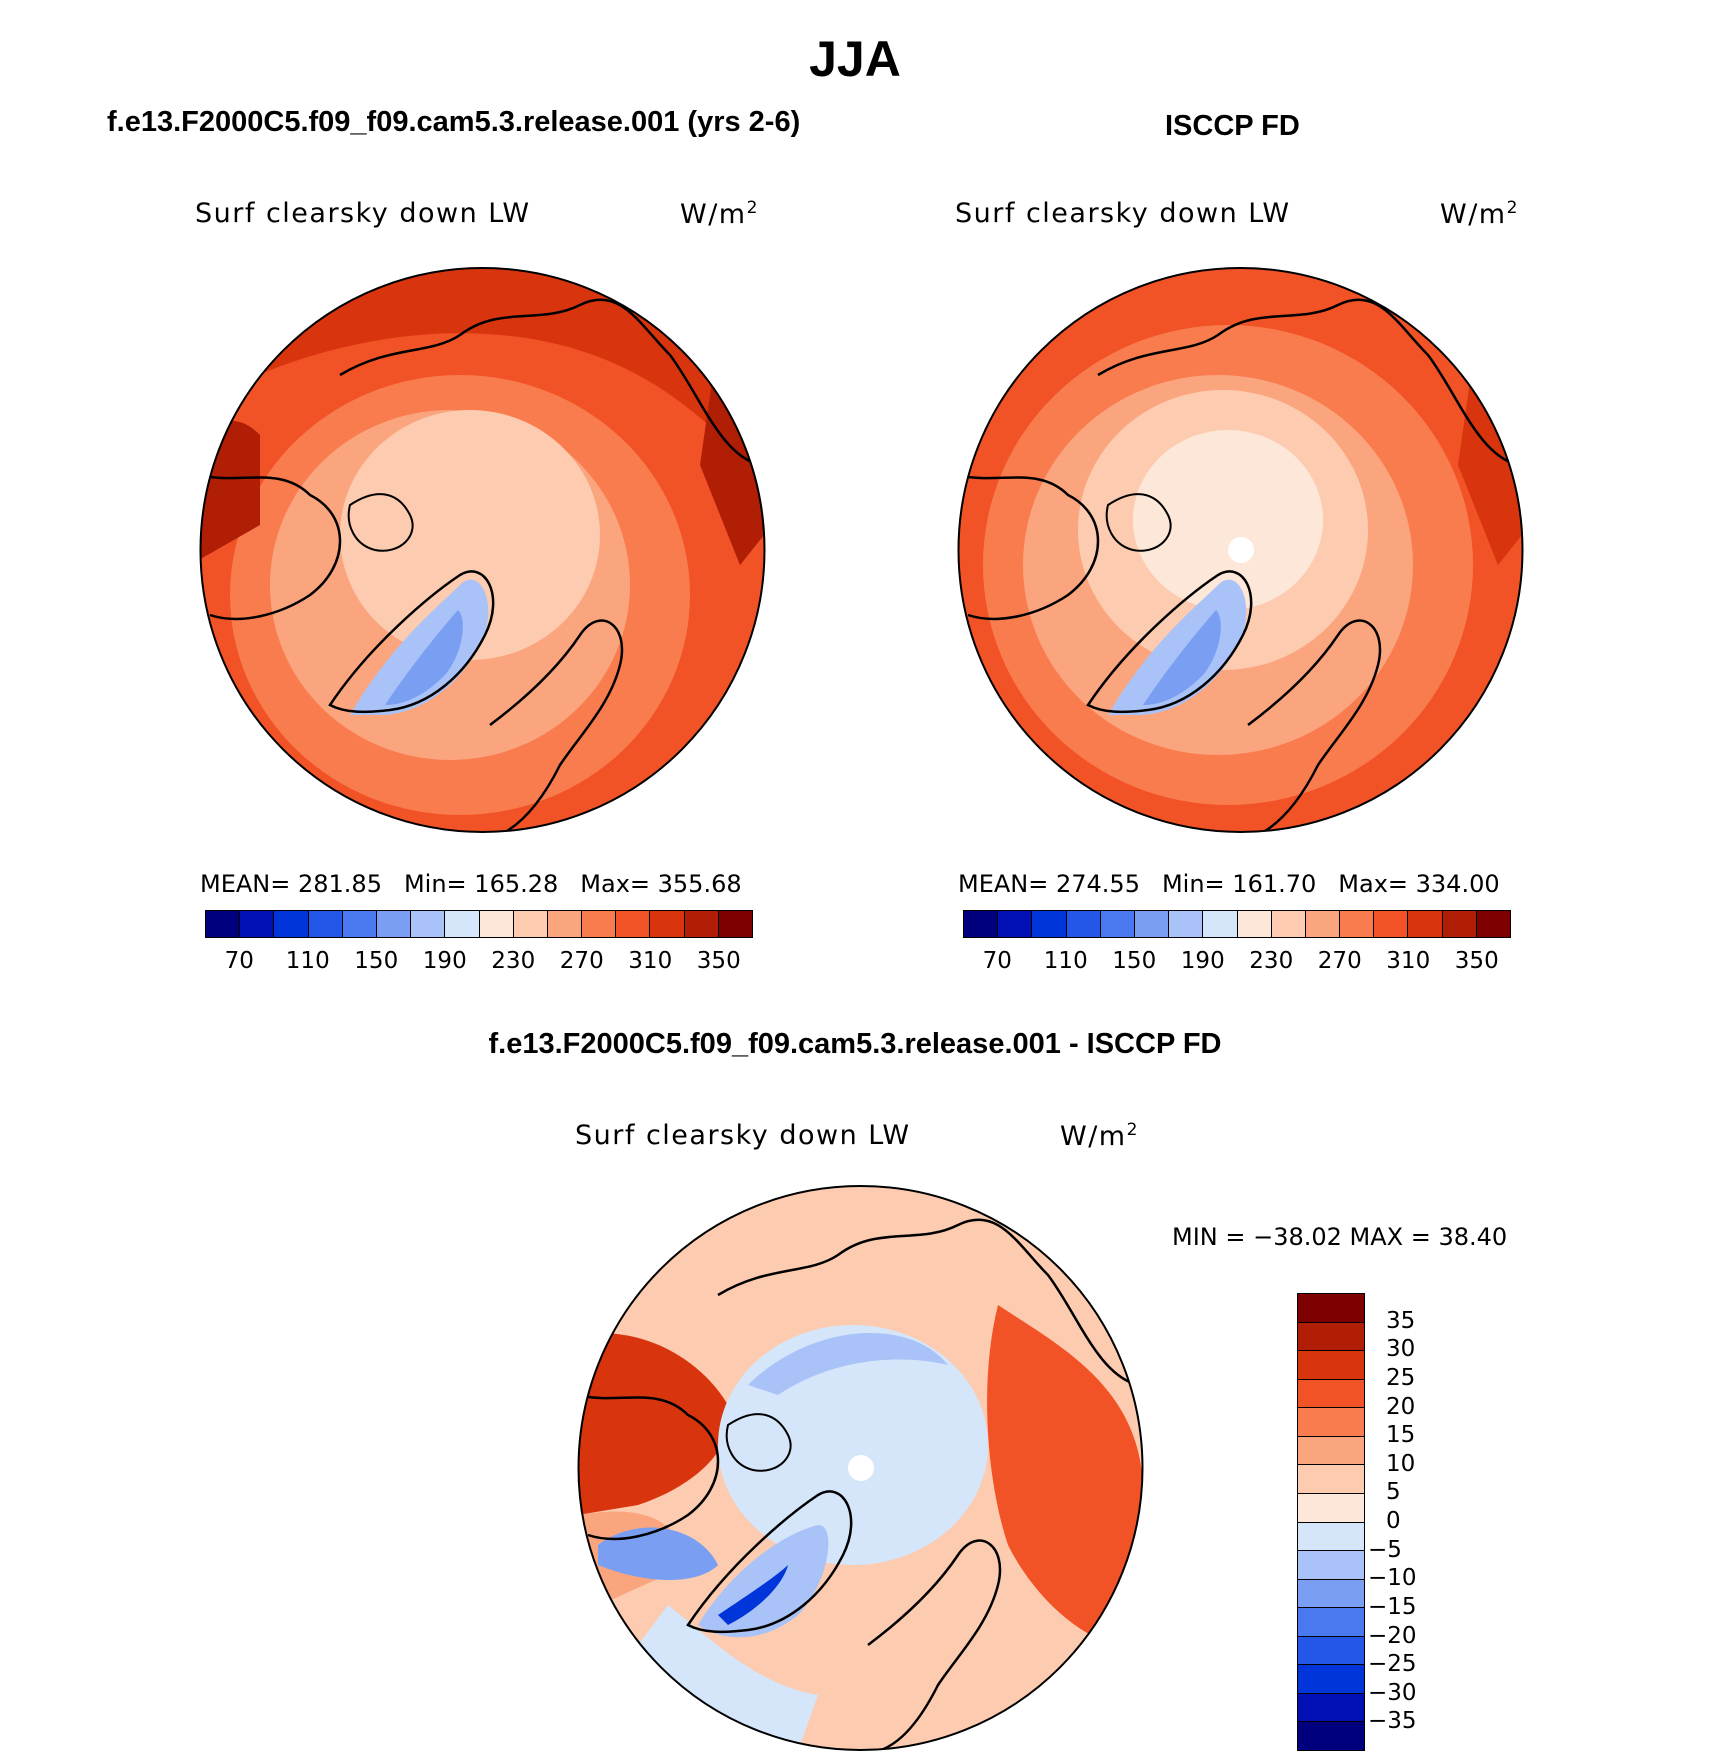  What do you see at coordinates (1099, 1136) in the screenshot?
I see `diff-units-label: W/m2` at bounding box center [1099, 1136].